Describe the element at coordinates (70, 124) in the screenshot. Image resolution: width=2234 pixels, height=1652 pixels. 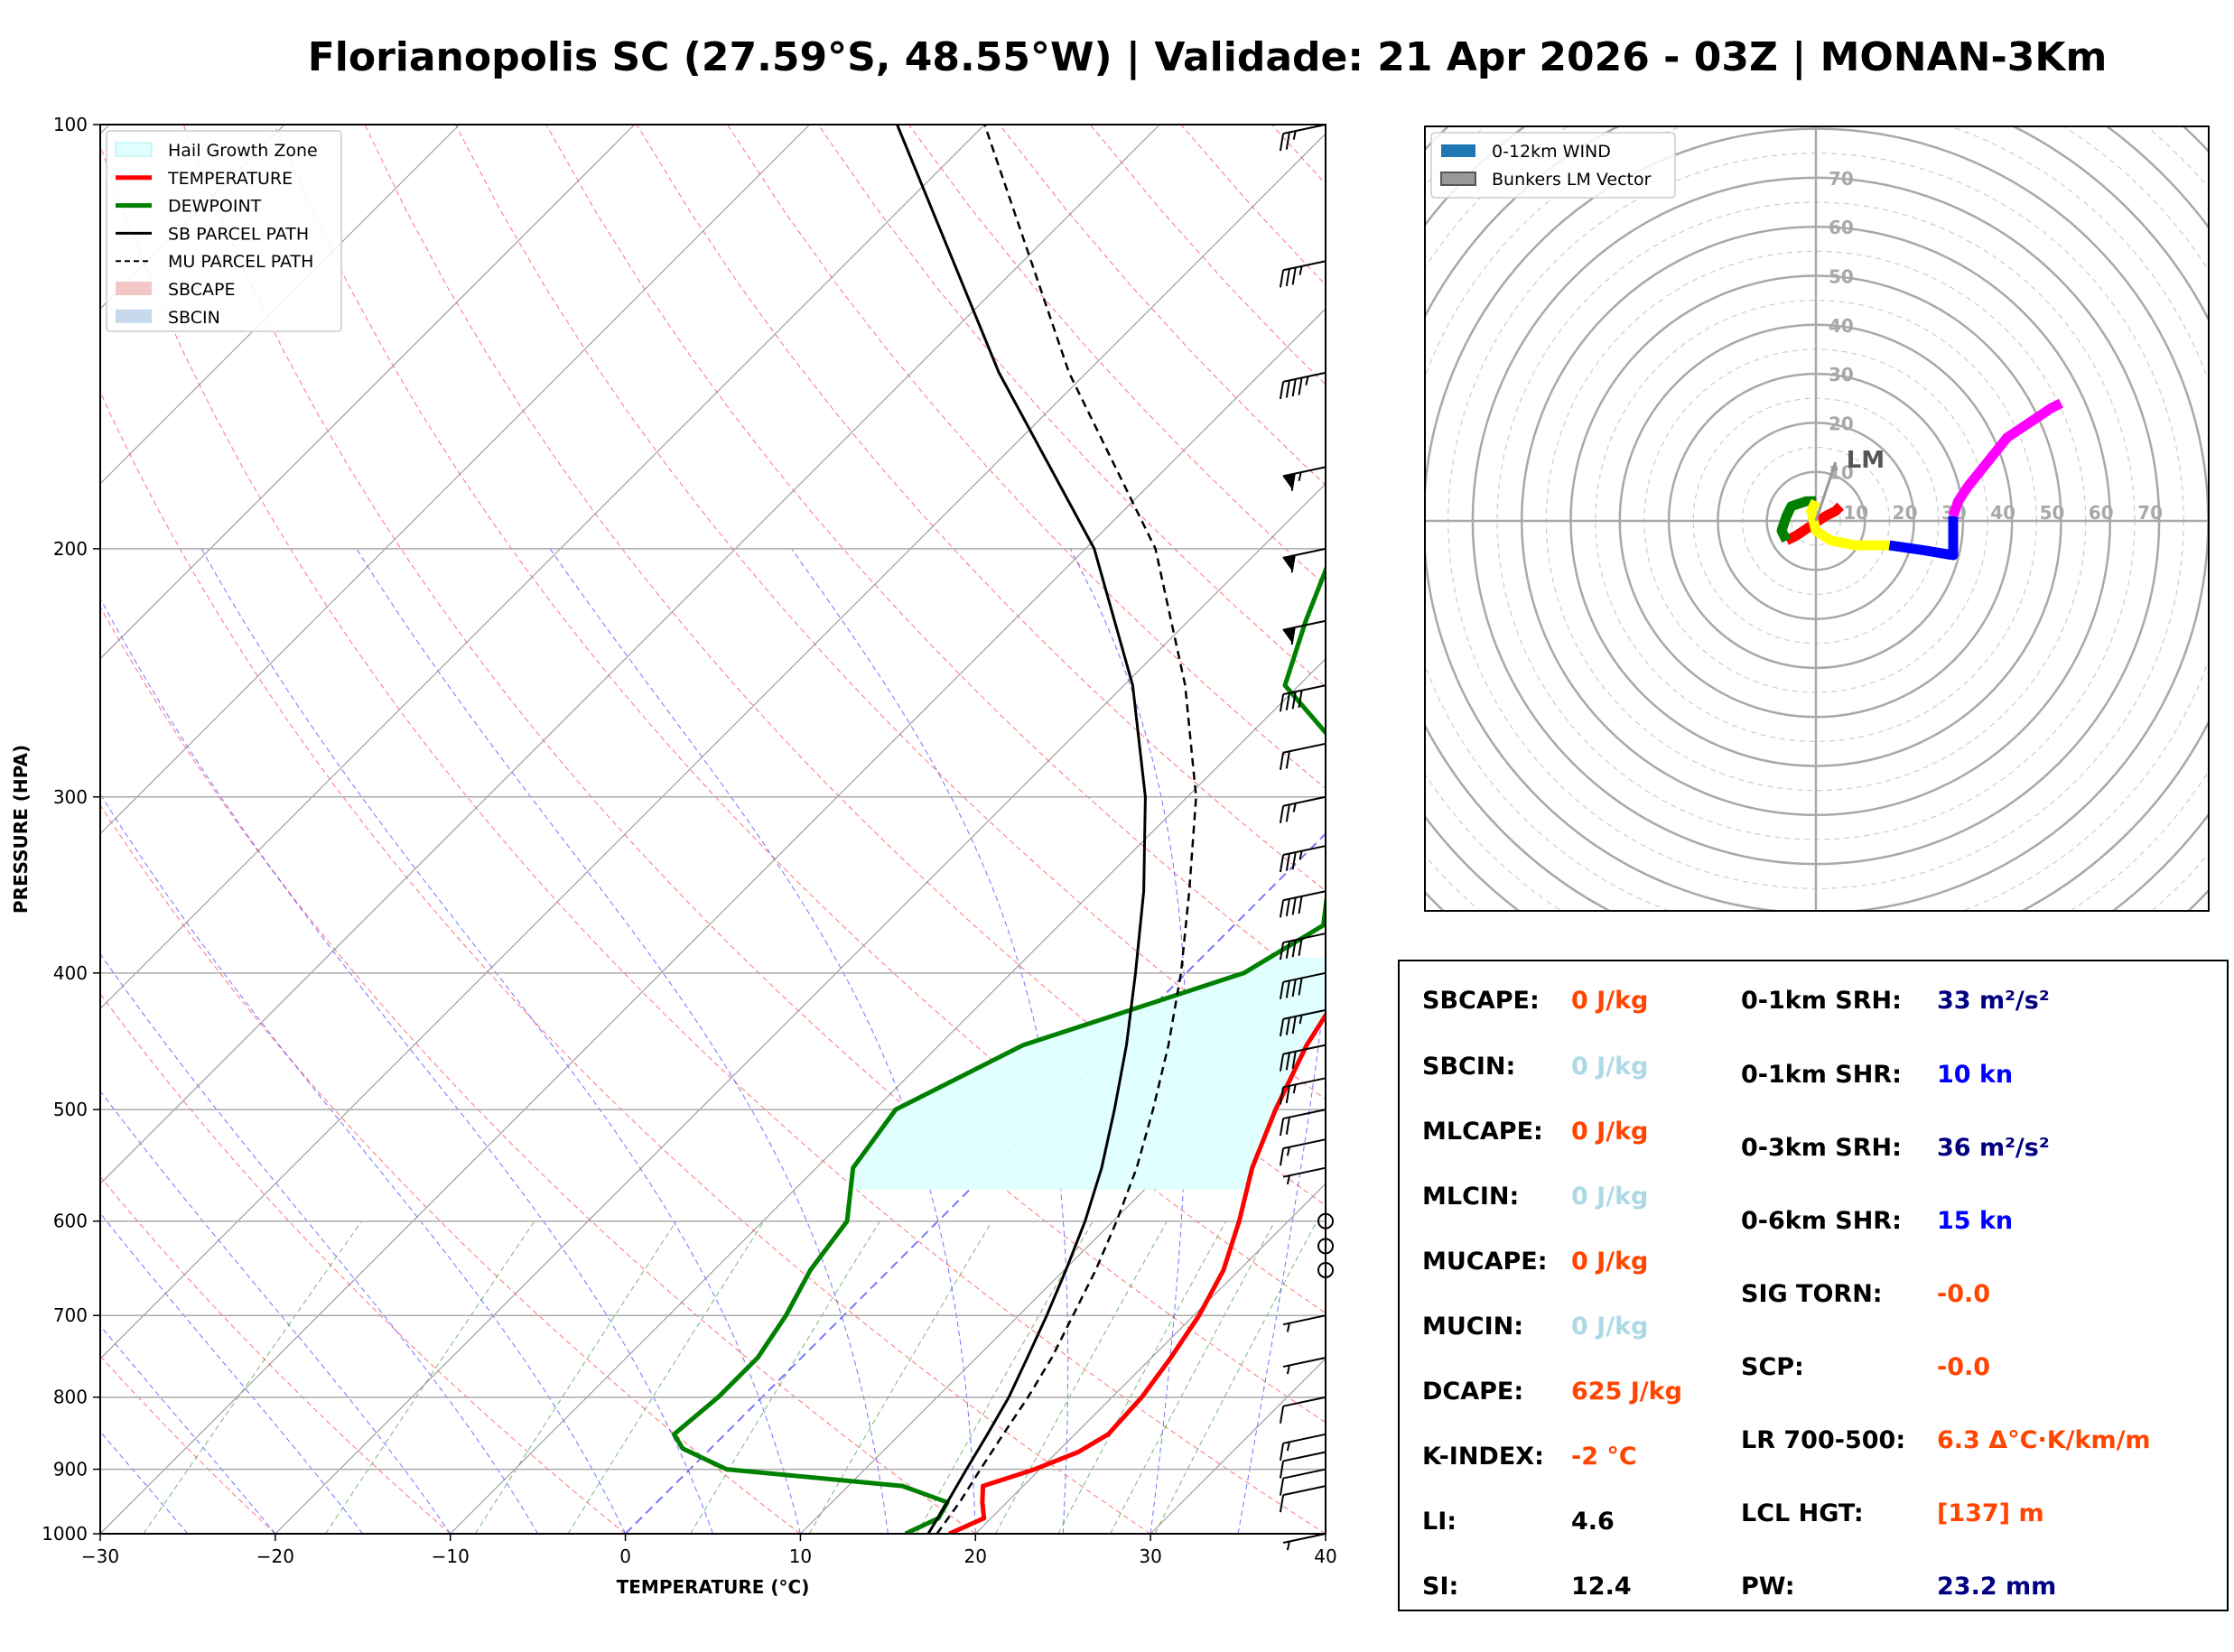
I see `y-tick-label: 100` at that location.